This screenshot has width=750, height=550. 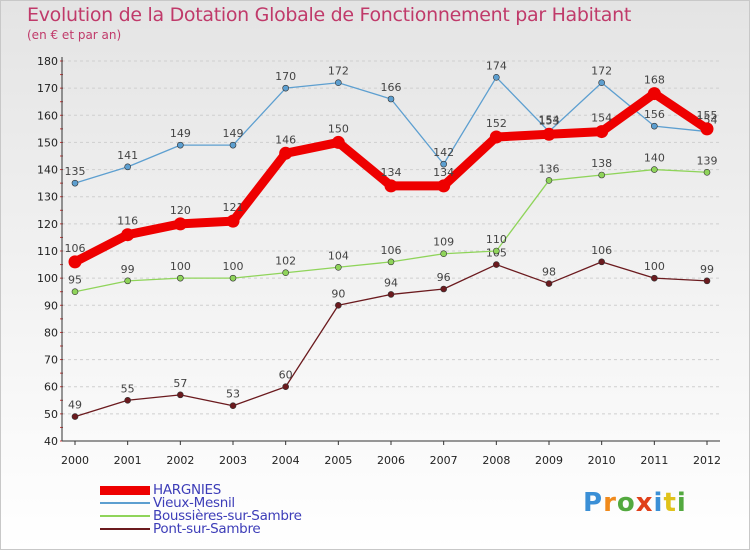 I want to click on y-tick-label-140: 140, so click(x=47, y=170).